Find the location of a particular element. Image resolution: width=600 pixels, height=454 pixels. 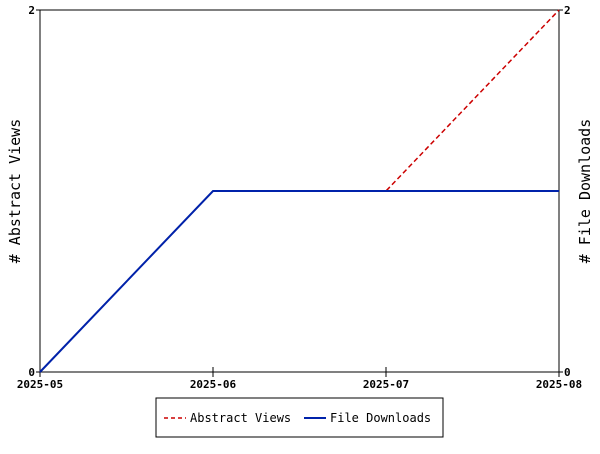

x-tick-label: 2025-06 is located at coordinates (213, 384).